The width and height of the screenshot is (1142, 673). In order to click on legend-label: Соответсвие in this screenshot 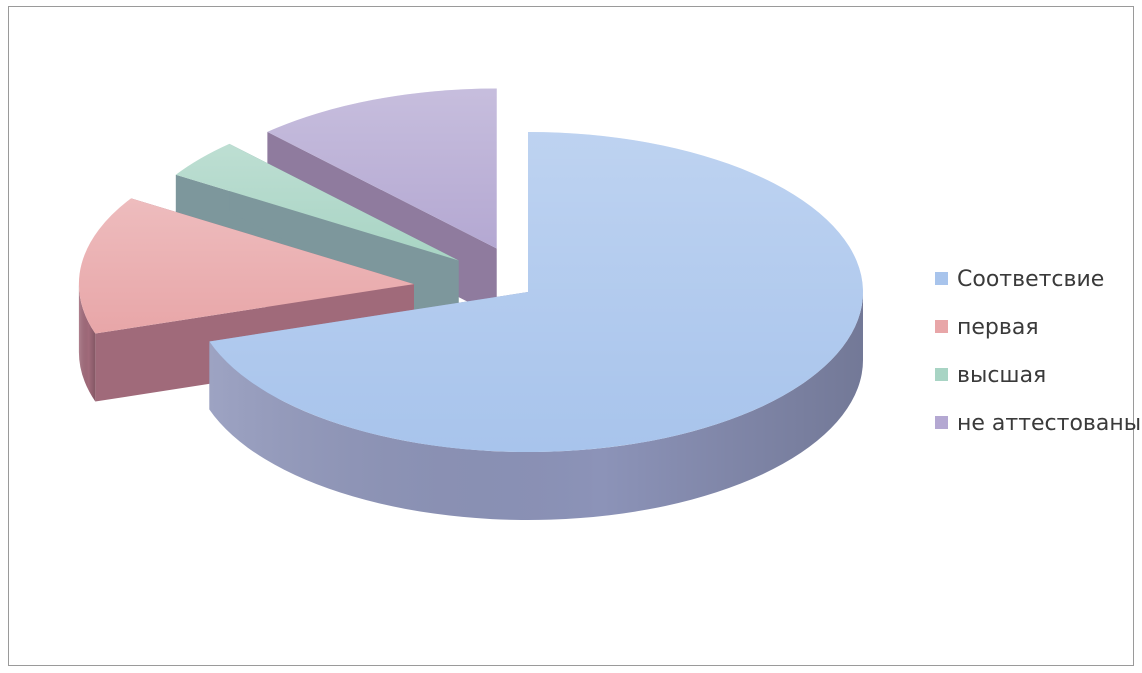, I will do `click(1030, 279)`.